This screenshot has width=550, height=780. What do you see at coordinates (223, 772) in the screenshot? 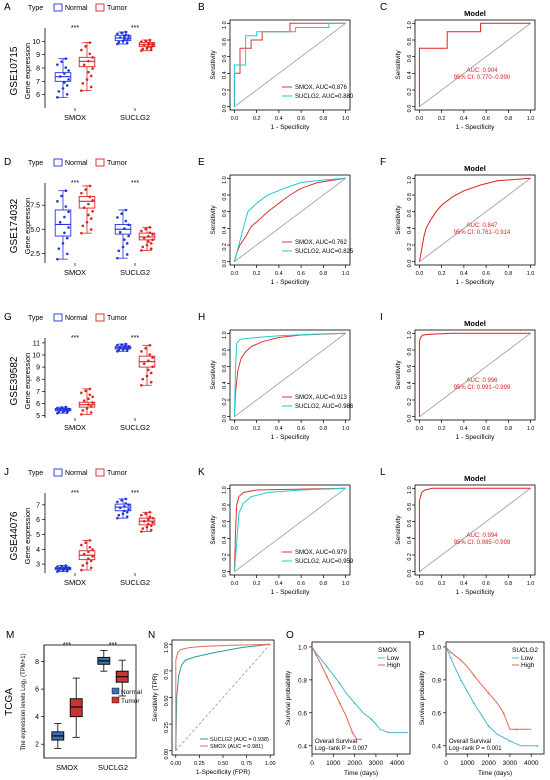
I see `x-axis-label: 1-Specificity (FPR)` at bounding box center [223, 772].